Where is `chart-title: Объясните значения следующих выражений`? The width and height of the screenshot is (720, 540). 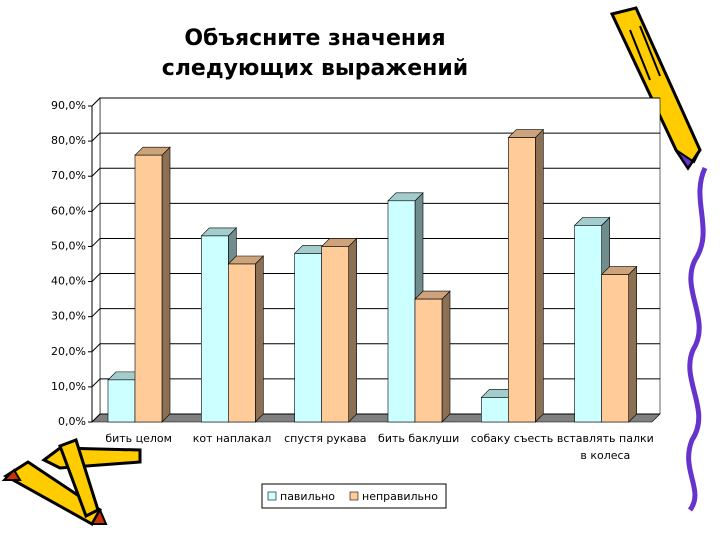 chart-title: Объясните значения следующих выражений is located at coordinates (315, 53).